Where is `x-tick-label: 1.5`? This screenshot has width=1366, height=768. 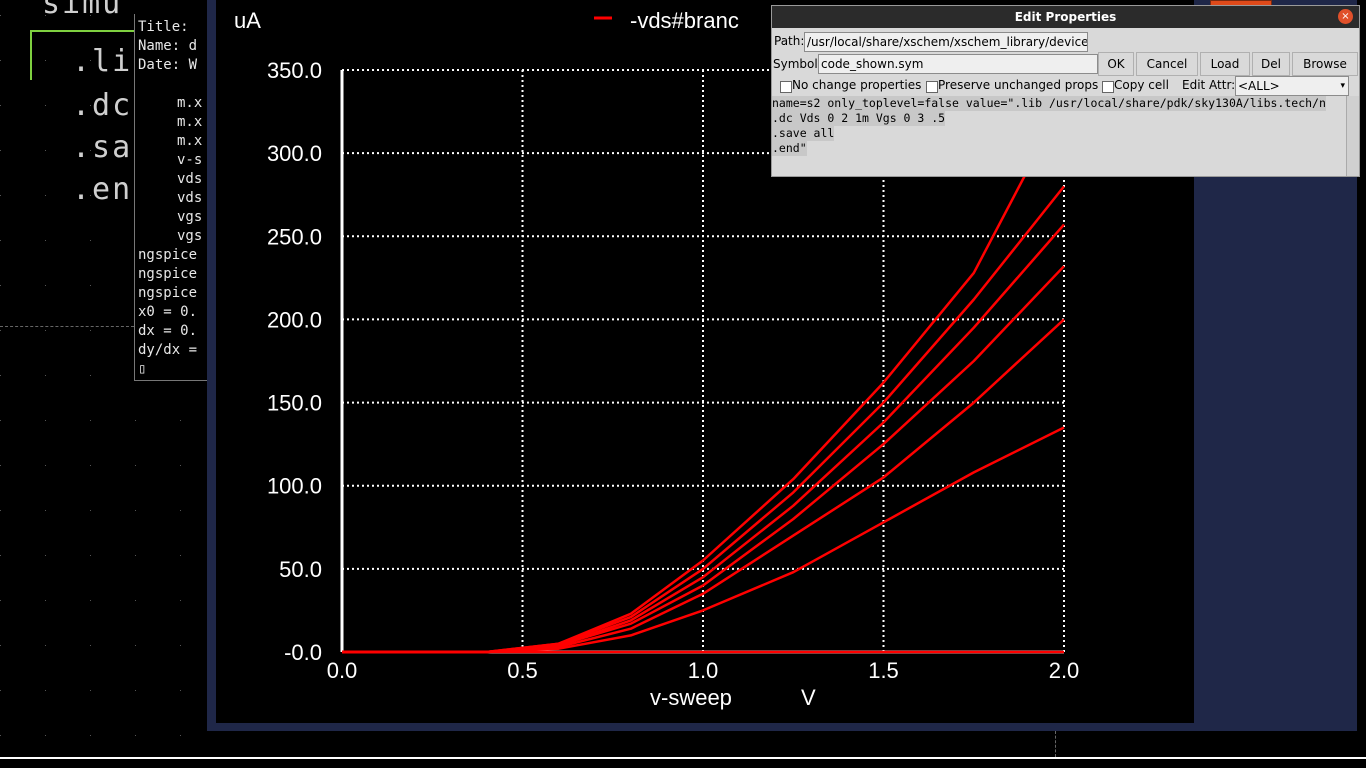 x-tick-label: 1.5 is located at coordinates (883, 670).